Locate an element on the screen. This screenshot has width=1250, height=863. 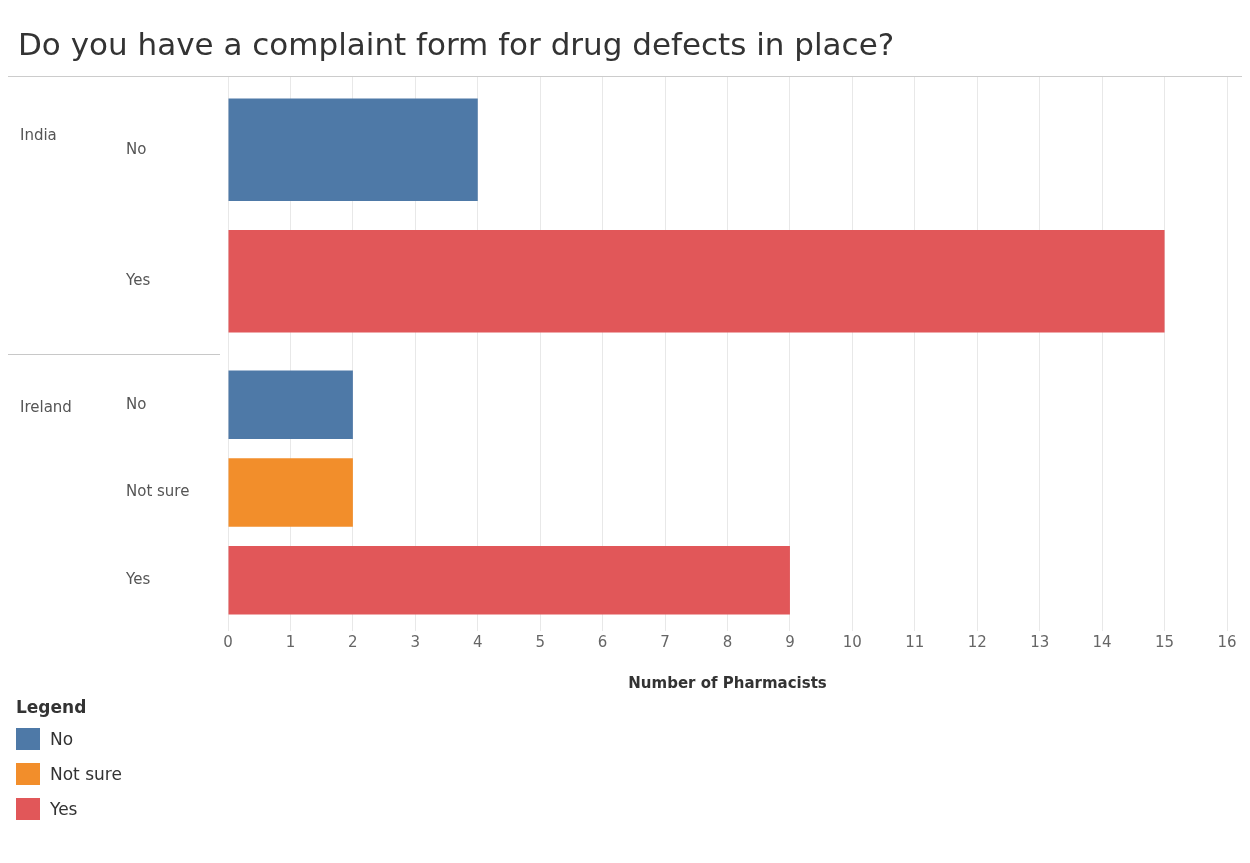
x-tick-label: 12 is located at coordinates (977, 641).